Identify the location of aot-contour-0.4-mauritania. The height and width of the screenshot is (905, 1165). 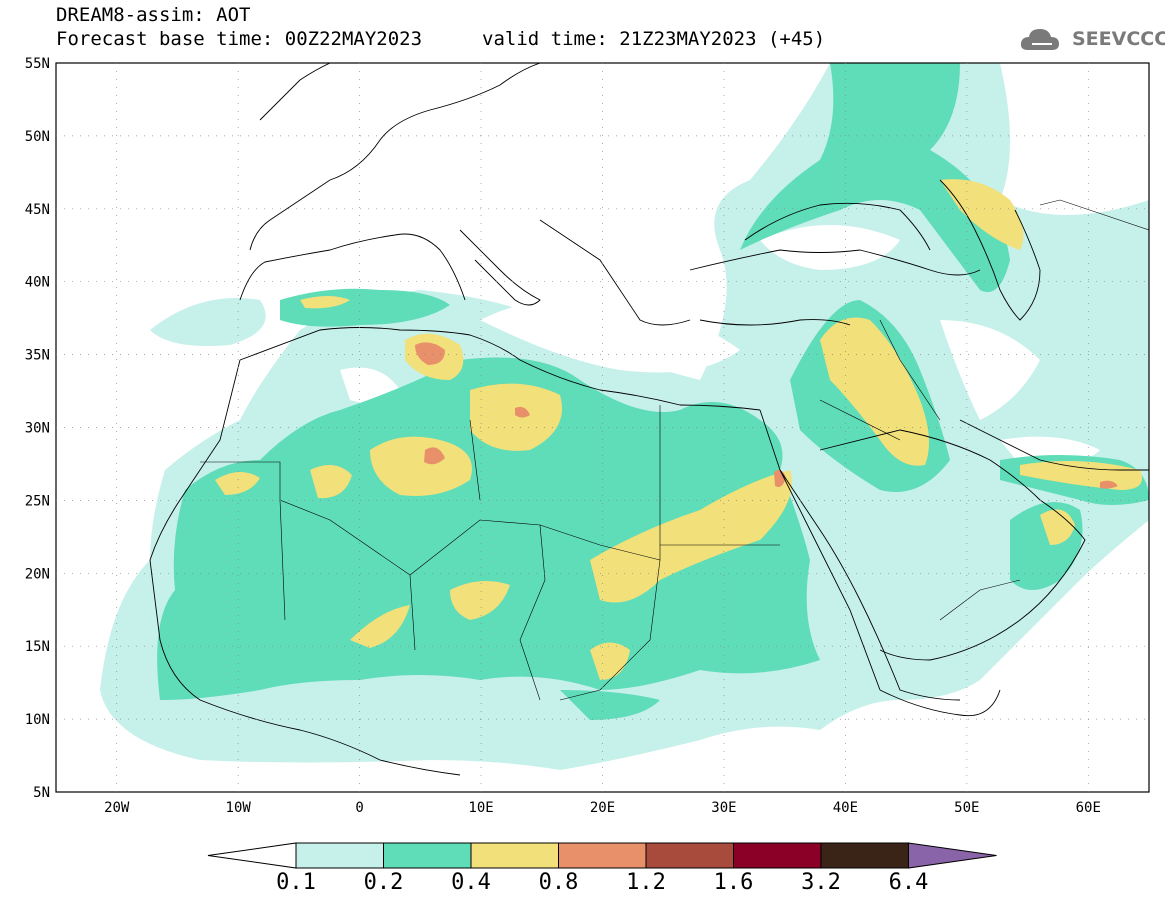
(237, 483).